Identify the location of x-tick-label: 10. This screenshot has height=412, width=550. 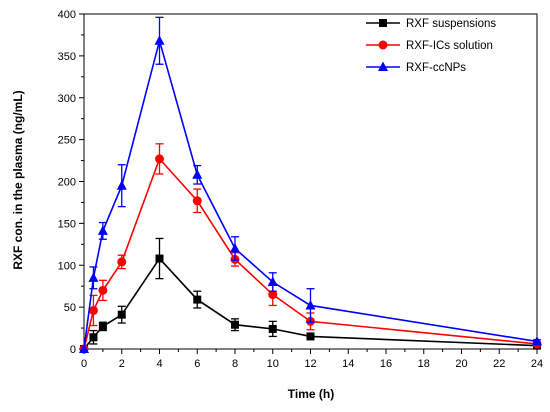
(273, 364).